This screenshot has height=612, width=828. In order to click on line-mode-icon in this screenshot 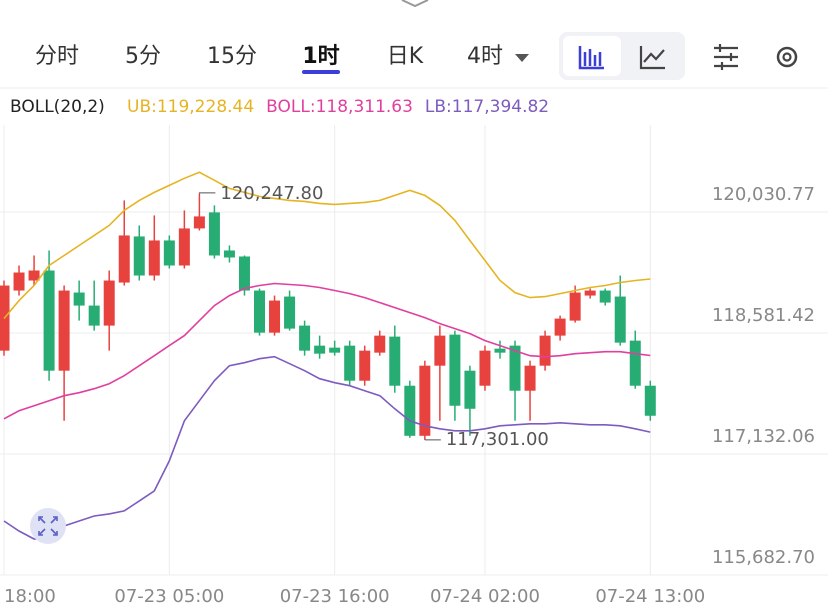, I will do `click(652, 58)`.